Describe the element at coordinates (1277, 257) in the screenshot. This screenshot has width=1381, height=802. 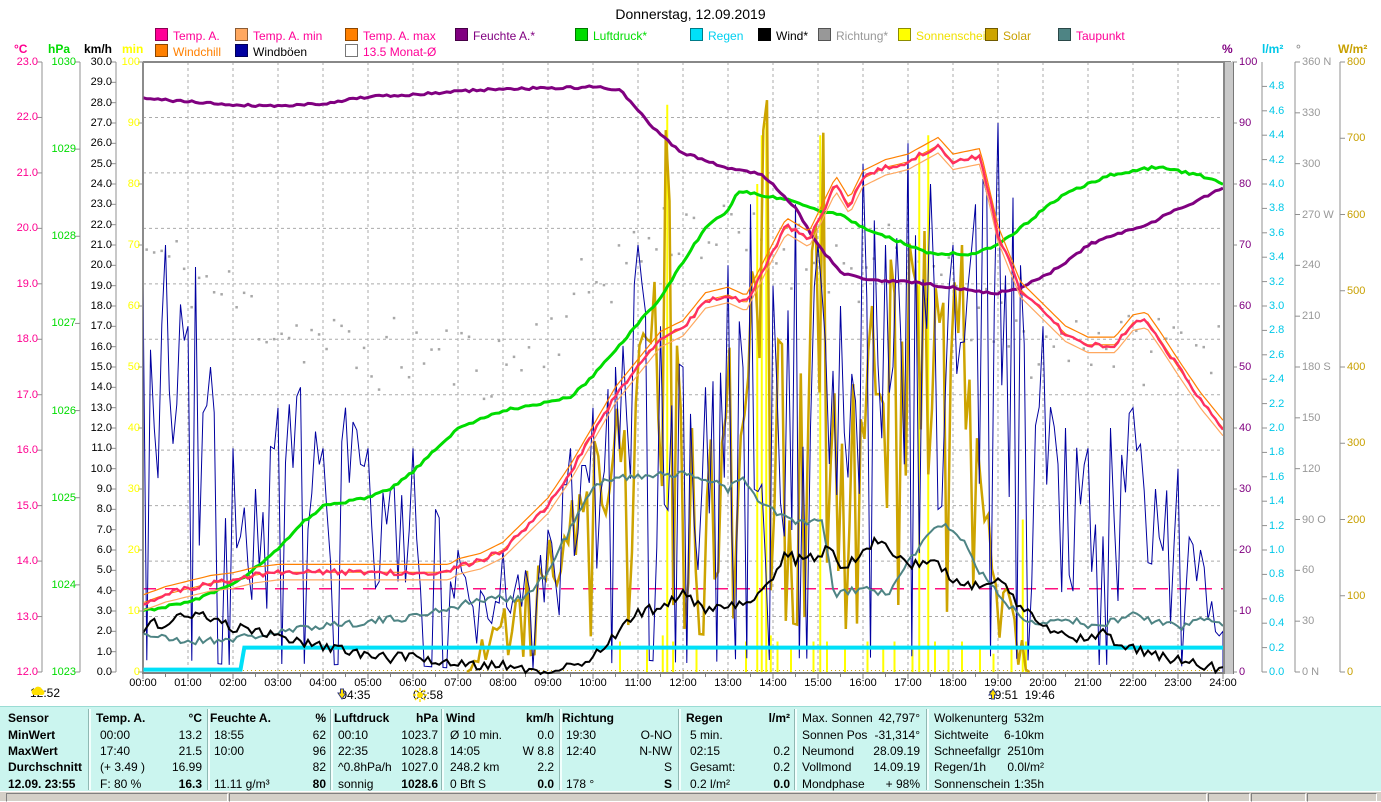
I see `axis-tick-label: 3.4` at that location.